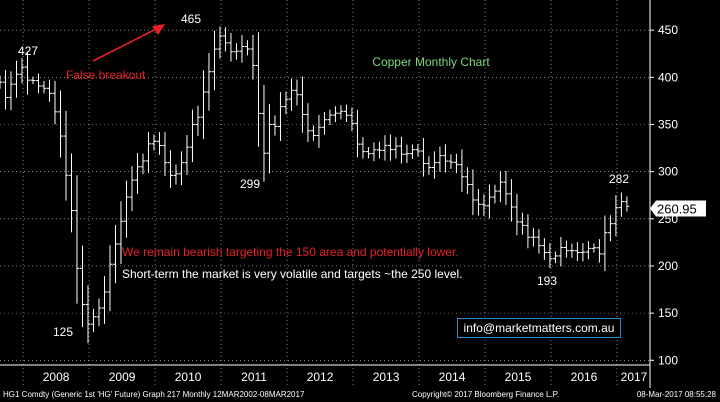 The height and width of the screenshot is (402, 720). What do you see at coordinates (668, 30) in the screenshot?
I see `y-tick-450: 450` at bounding box center [668, 30].